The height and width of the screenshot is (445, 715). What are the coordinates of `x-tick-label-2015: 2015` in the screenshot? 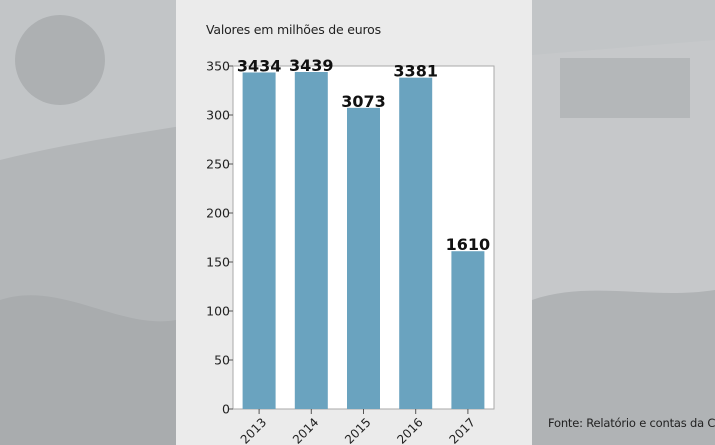 It's located at (357, 430).